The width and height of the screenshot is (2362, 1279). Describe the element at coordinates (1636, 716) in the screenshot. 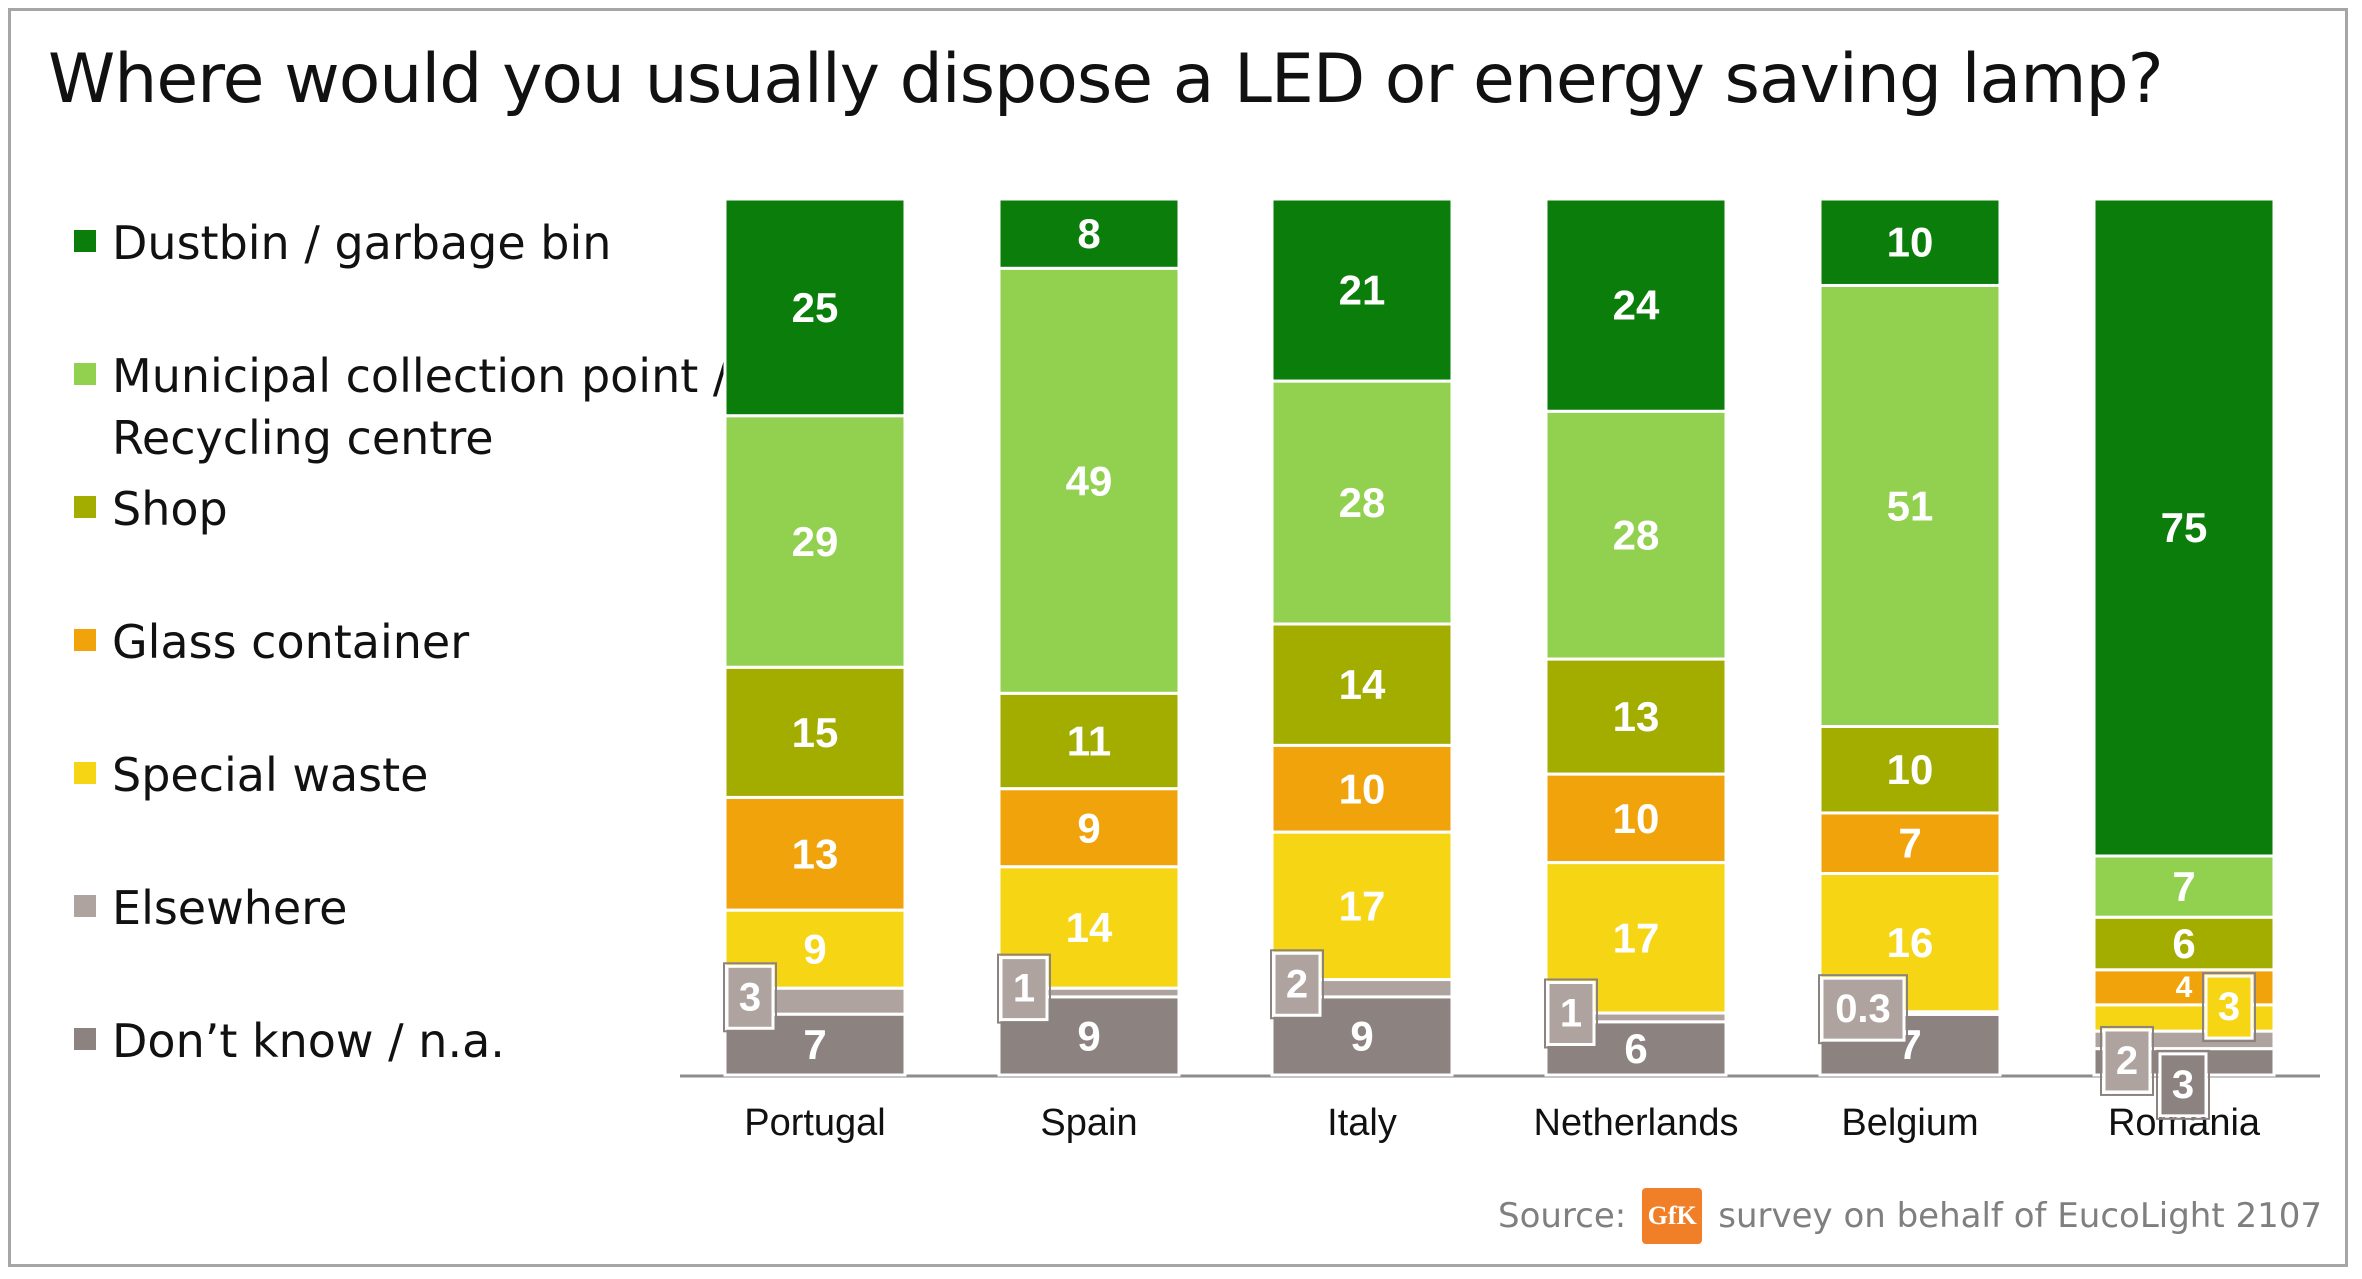

I see `value-label-shop-netherlands: 13` at that location.